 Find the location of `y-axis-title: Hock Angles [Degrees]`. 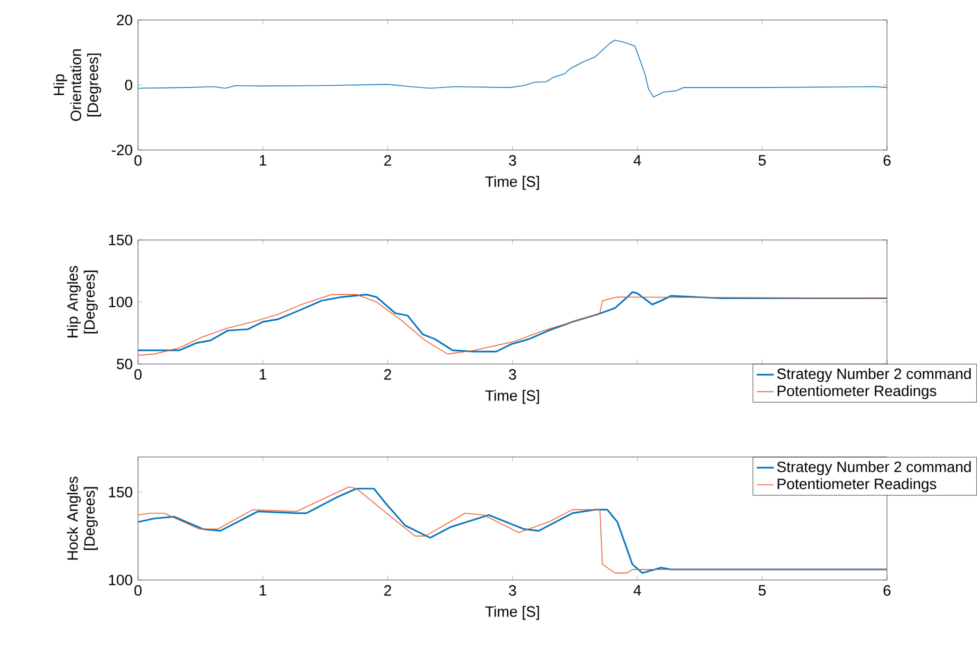

y-axis-title: Hock Angles [Degrees] is located at coordinates (82, 518).